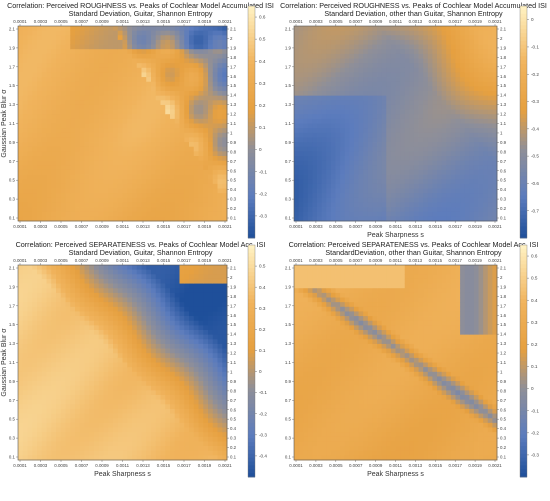  I want to click on x-tick-label-top: 0.0009, so click(102, 21).